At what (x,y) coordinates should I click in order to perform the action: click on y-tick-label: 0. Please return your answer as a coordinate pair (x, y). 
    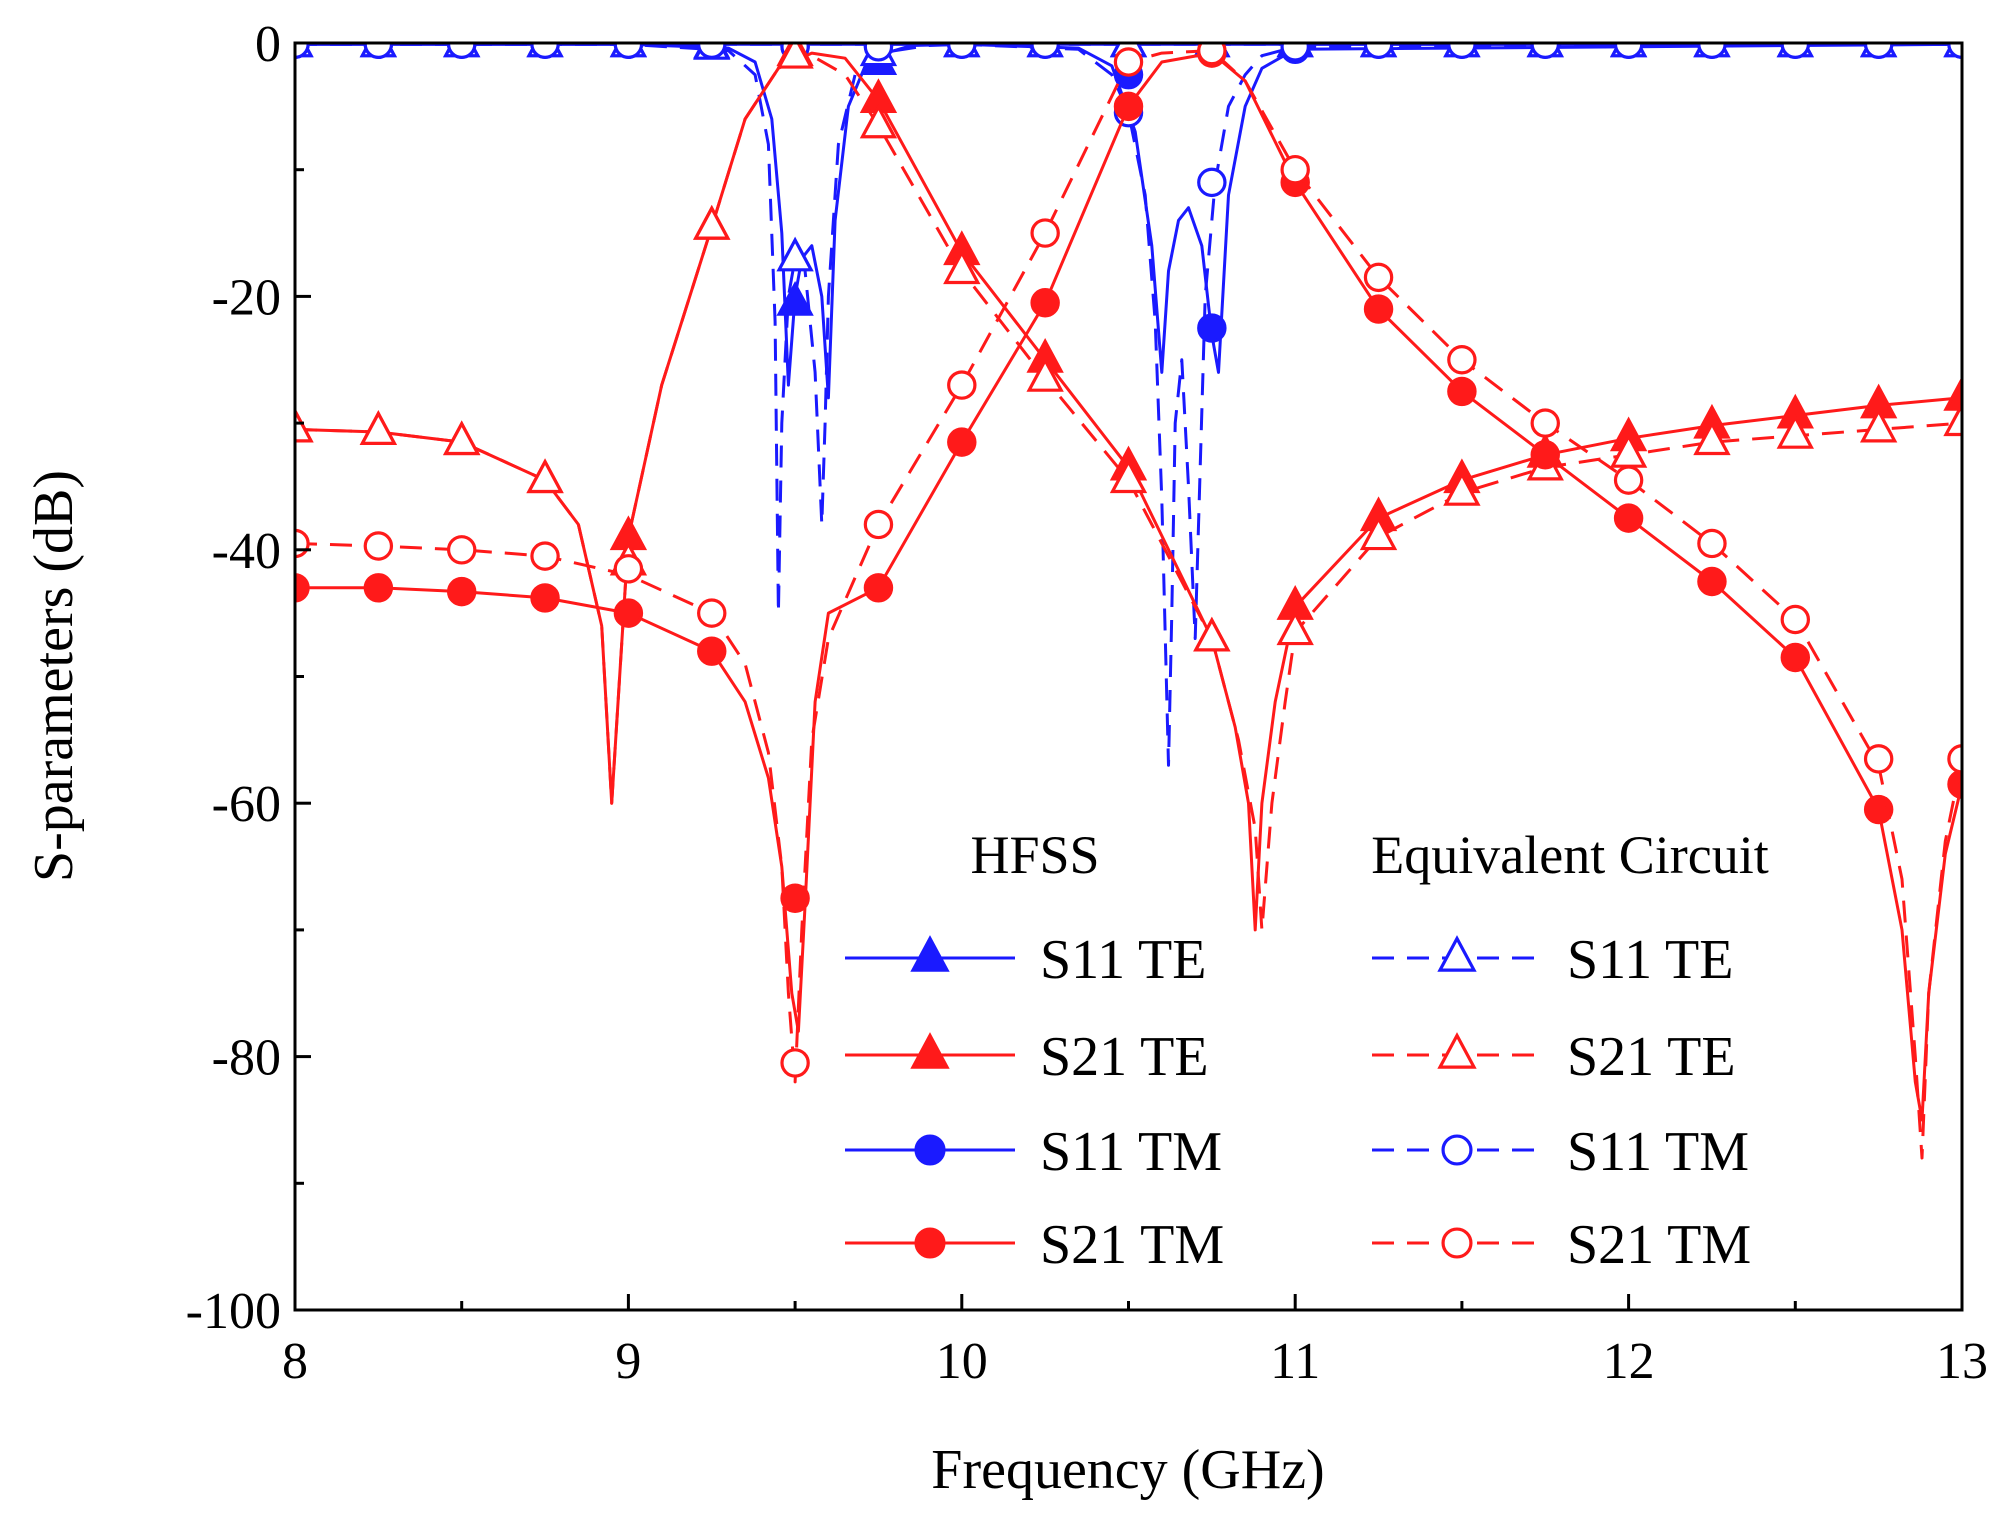
    Looking at the image, I should click on (268, 44).